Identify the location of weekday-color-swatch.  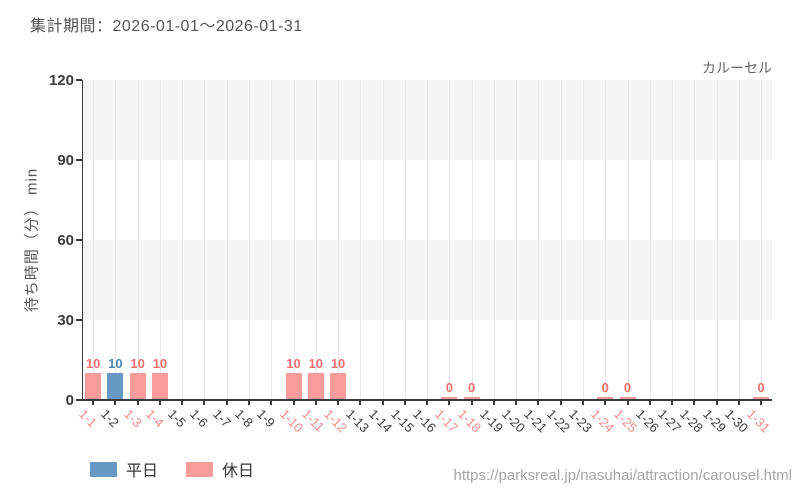
(103, 469).